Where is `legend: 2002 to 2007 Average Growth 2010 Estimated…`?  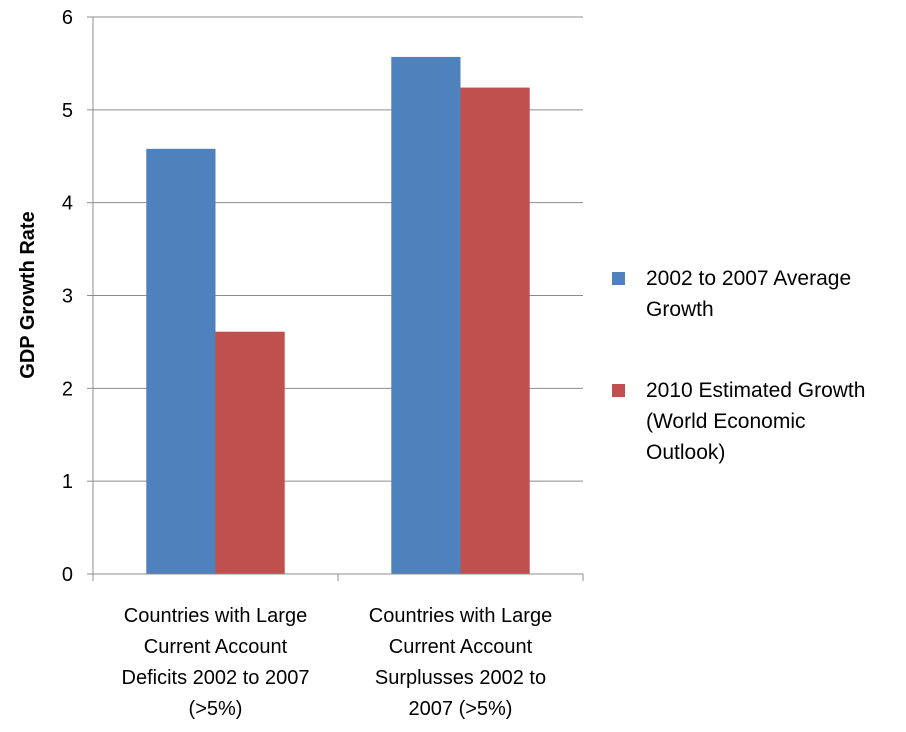 legend: 2002 to 2007 Average Growth 2010 Estimated… is located at coordinates (738, 365).